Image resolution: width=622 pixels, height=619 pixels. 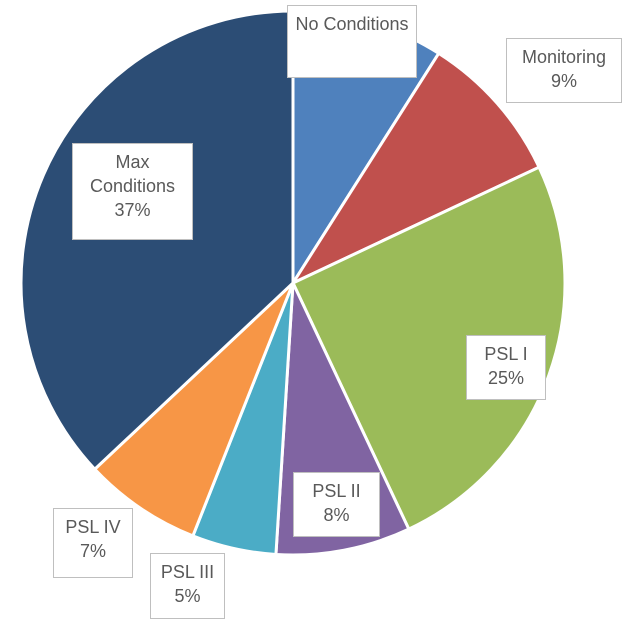 What do you see at coordinates (92, 551) in the screenshot?
I see `value-label: 7%` at bounding box center [92, 551].